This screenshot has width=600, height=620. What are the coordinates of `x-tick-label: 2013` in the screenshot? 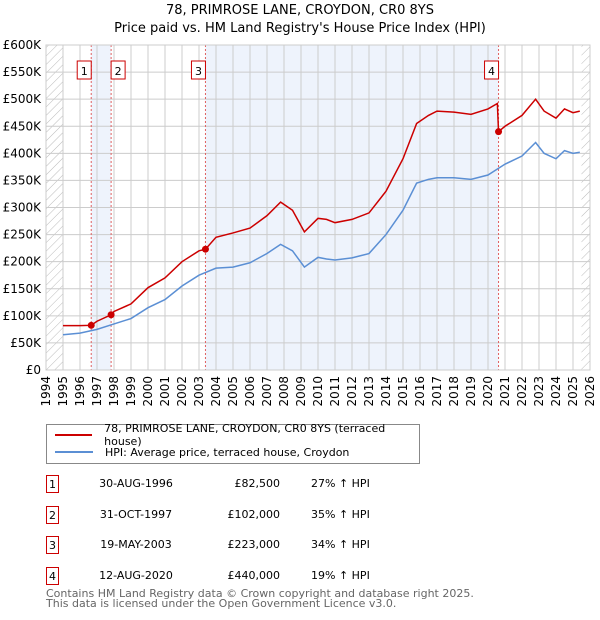 It's located at (369, 391).